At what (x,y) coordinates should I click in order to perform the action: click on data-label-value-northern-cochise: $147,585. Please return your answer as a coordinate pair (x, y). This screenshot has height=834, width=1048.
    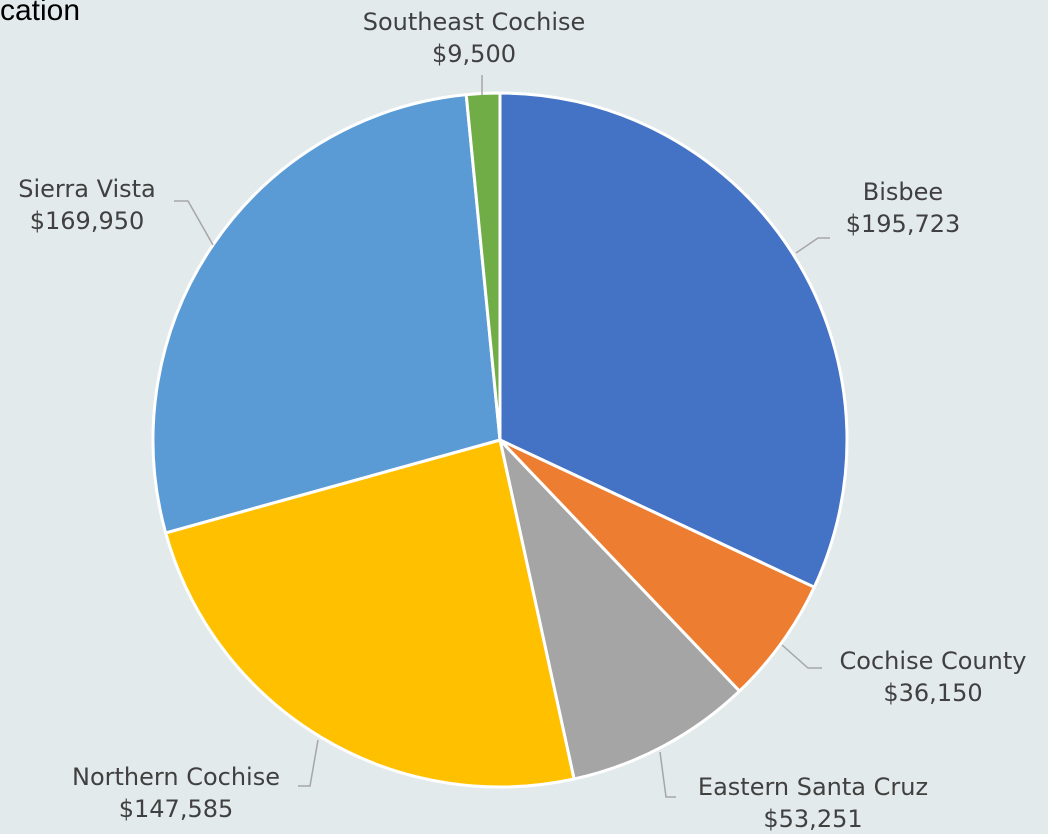
    Looking at the image, I should click on (176, 809).